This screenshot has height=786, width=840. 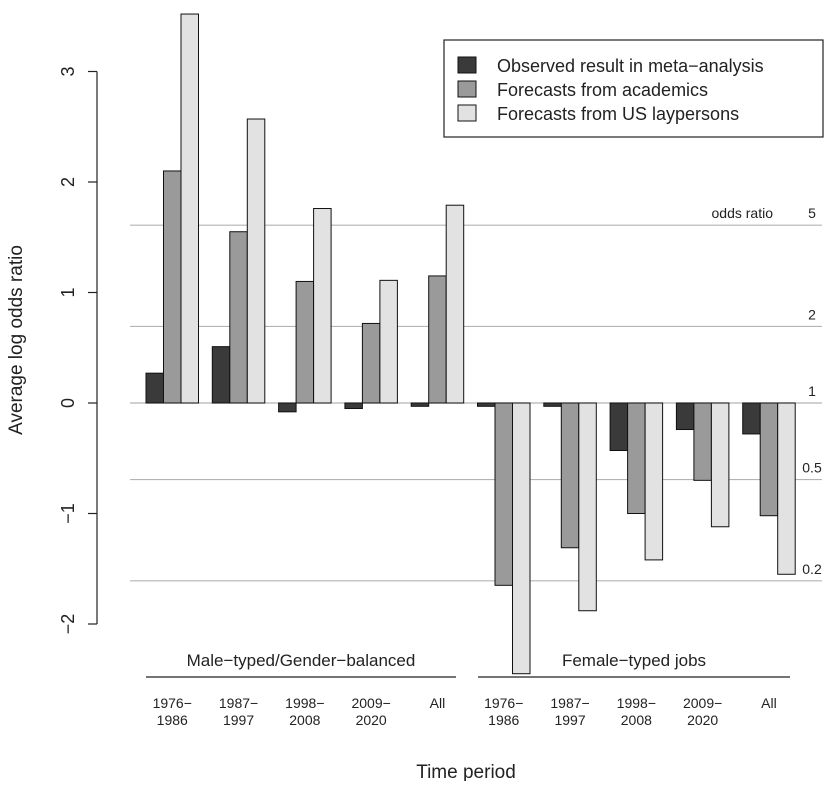 I want to click on group-label: Female−typed jobs, so click(x=634, y=660).